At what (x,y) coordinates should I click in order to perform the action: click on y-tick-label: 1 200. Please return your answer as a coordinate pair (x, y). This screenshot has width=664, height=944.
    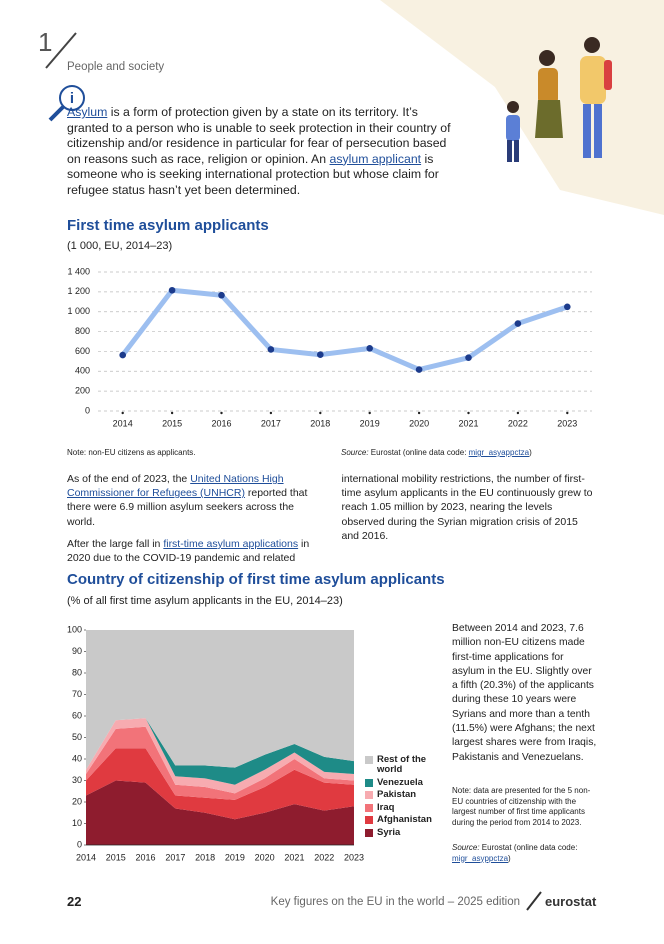
    Looking at the image, I should click on (78, 291).